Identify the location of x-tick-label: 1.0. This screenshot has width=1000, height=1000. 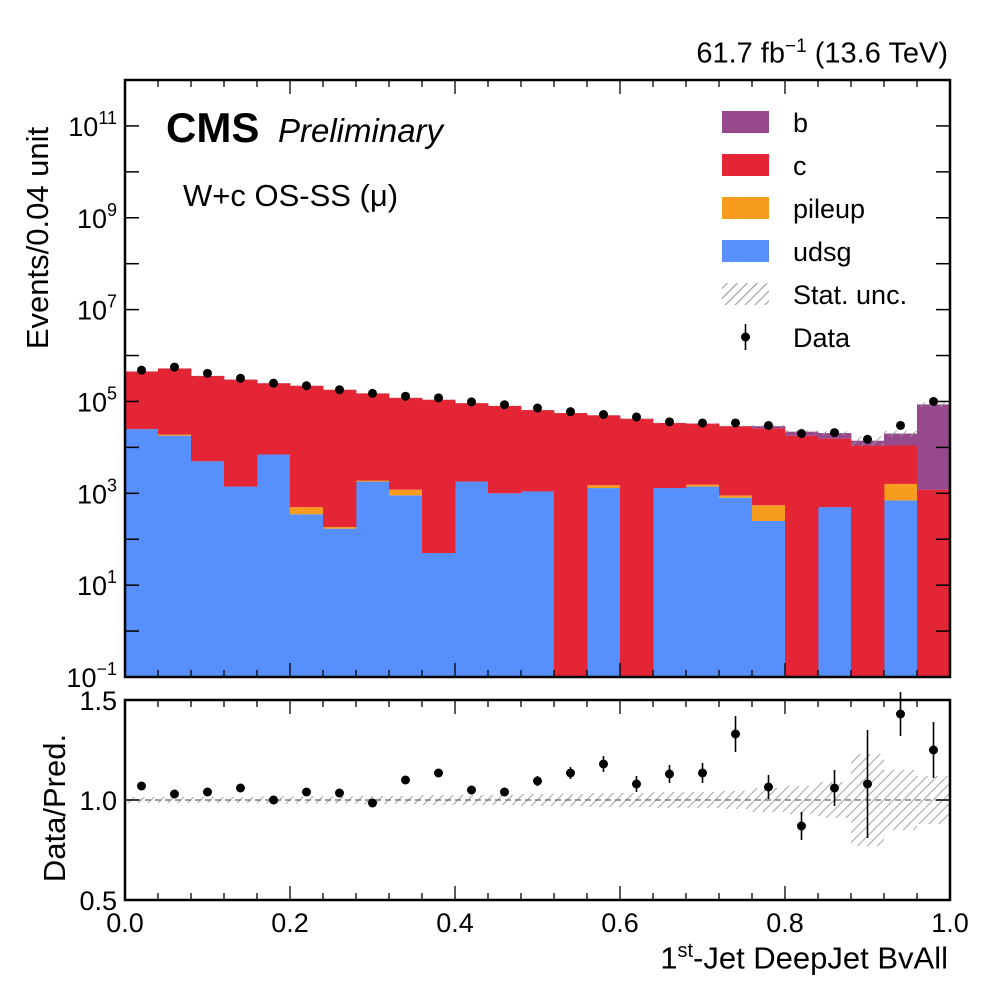
(950, 923).